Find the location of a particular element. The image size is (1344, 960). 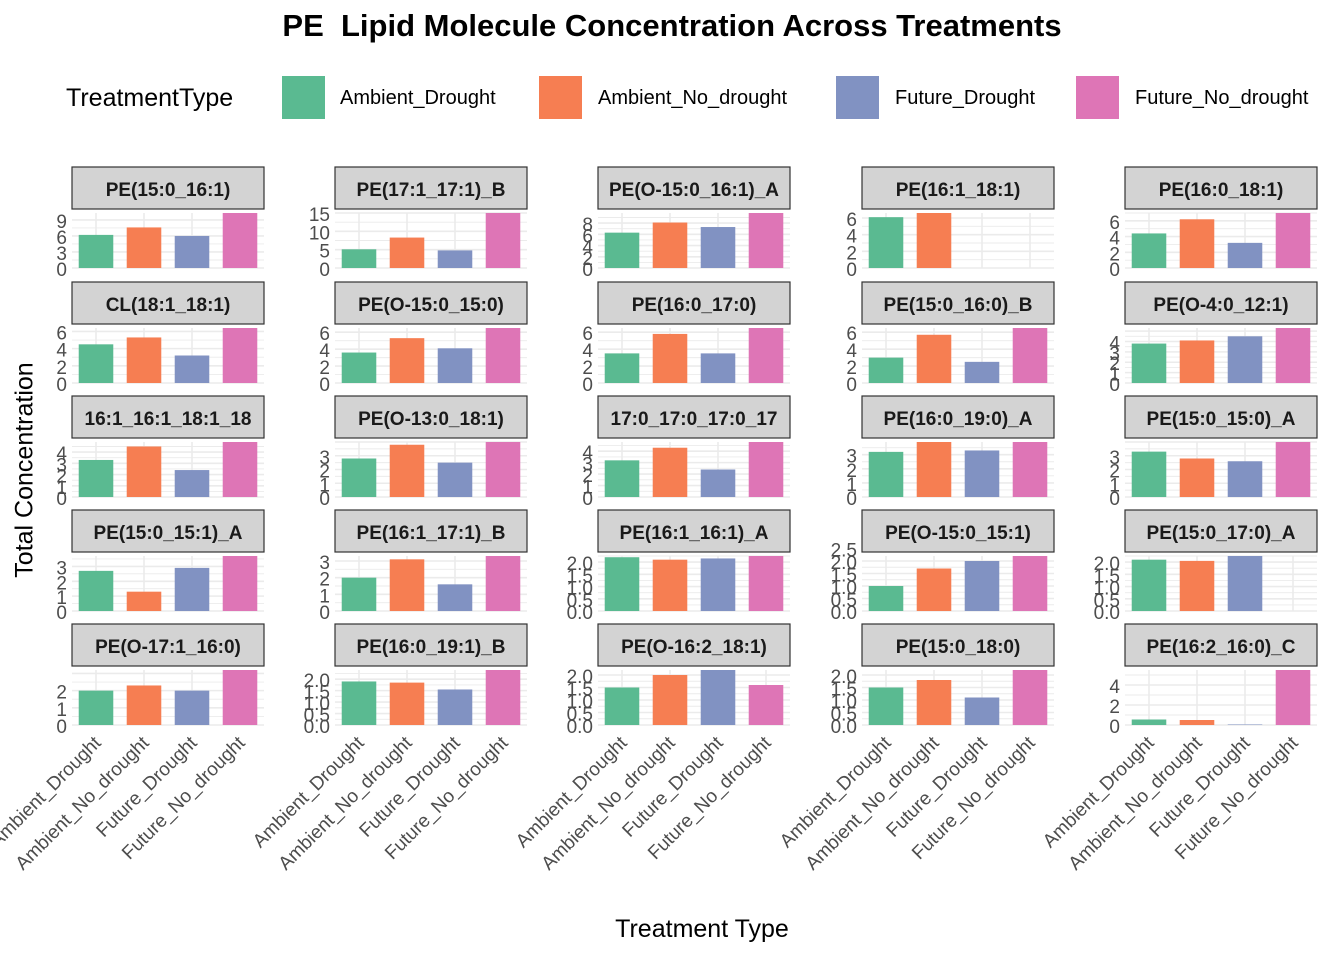

facet-strip-label: PE(16:1_17:1)_B is located at coordinates (431, 533).